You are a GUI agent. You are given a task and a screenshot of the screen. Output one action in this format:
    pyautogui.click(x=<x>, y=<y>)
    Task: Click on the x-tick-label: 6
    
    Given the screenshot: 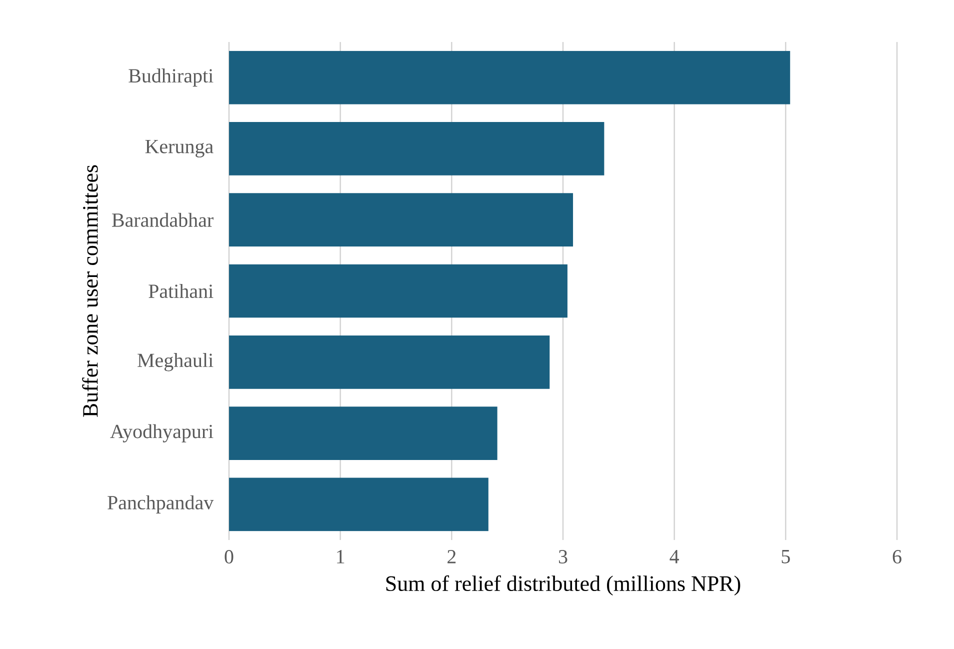 What is the action you would take?
    pyautogui.click(x=897, y=557)
    